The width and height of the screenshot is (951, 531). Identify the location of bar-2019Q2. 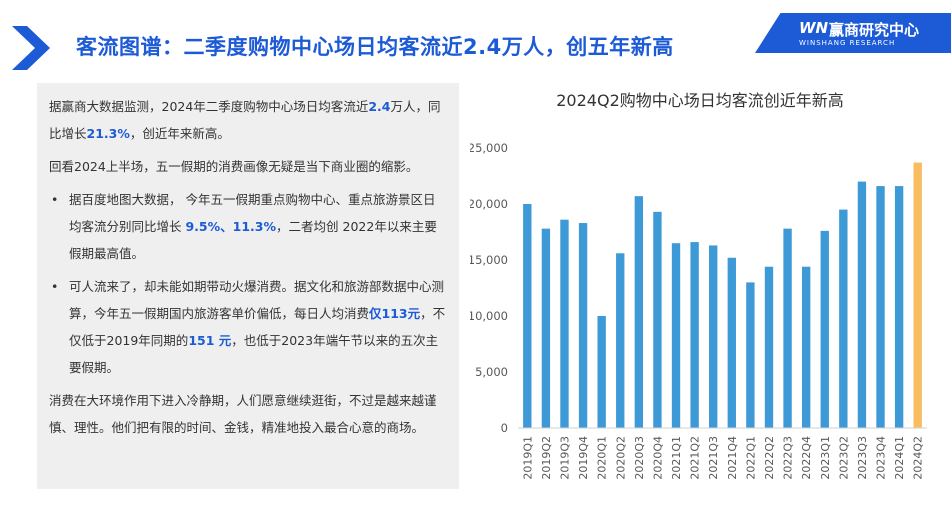
(546, 328).